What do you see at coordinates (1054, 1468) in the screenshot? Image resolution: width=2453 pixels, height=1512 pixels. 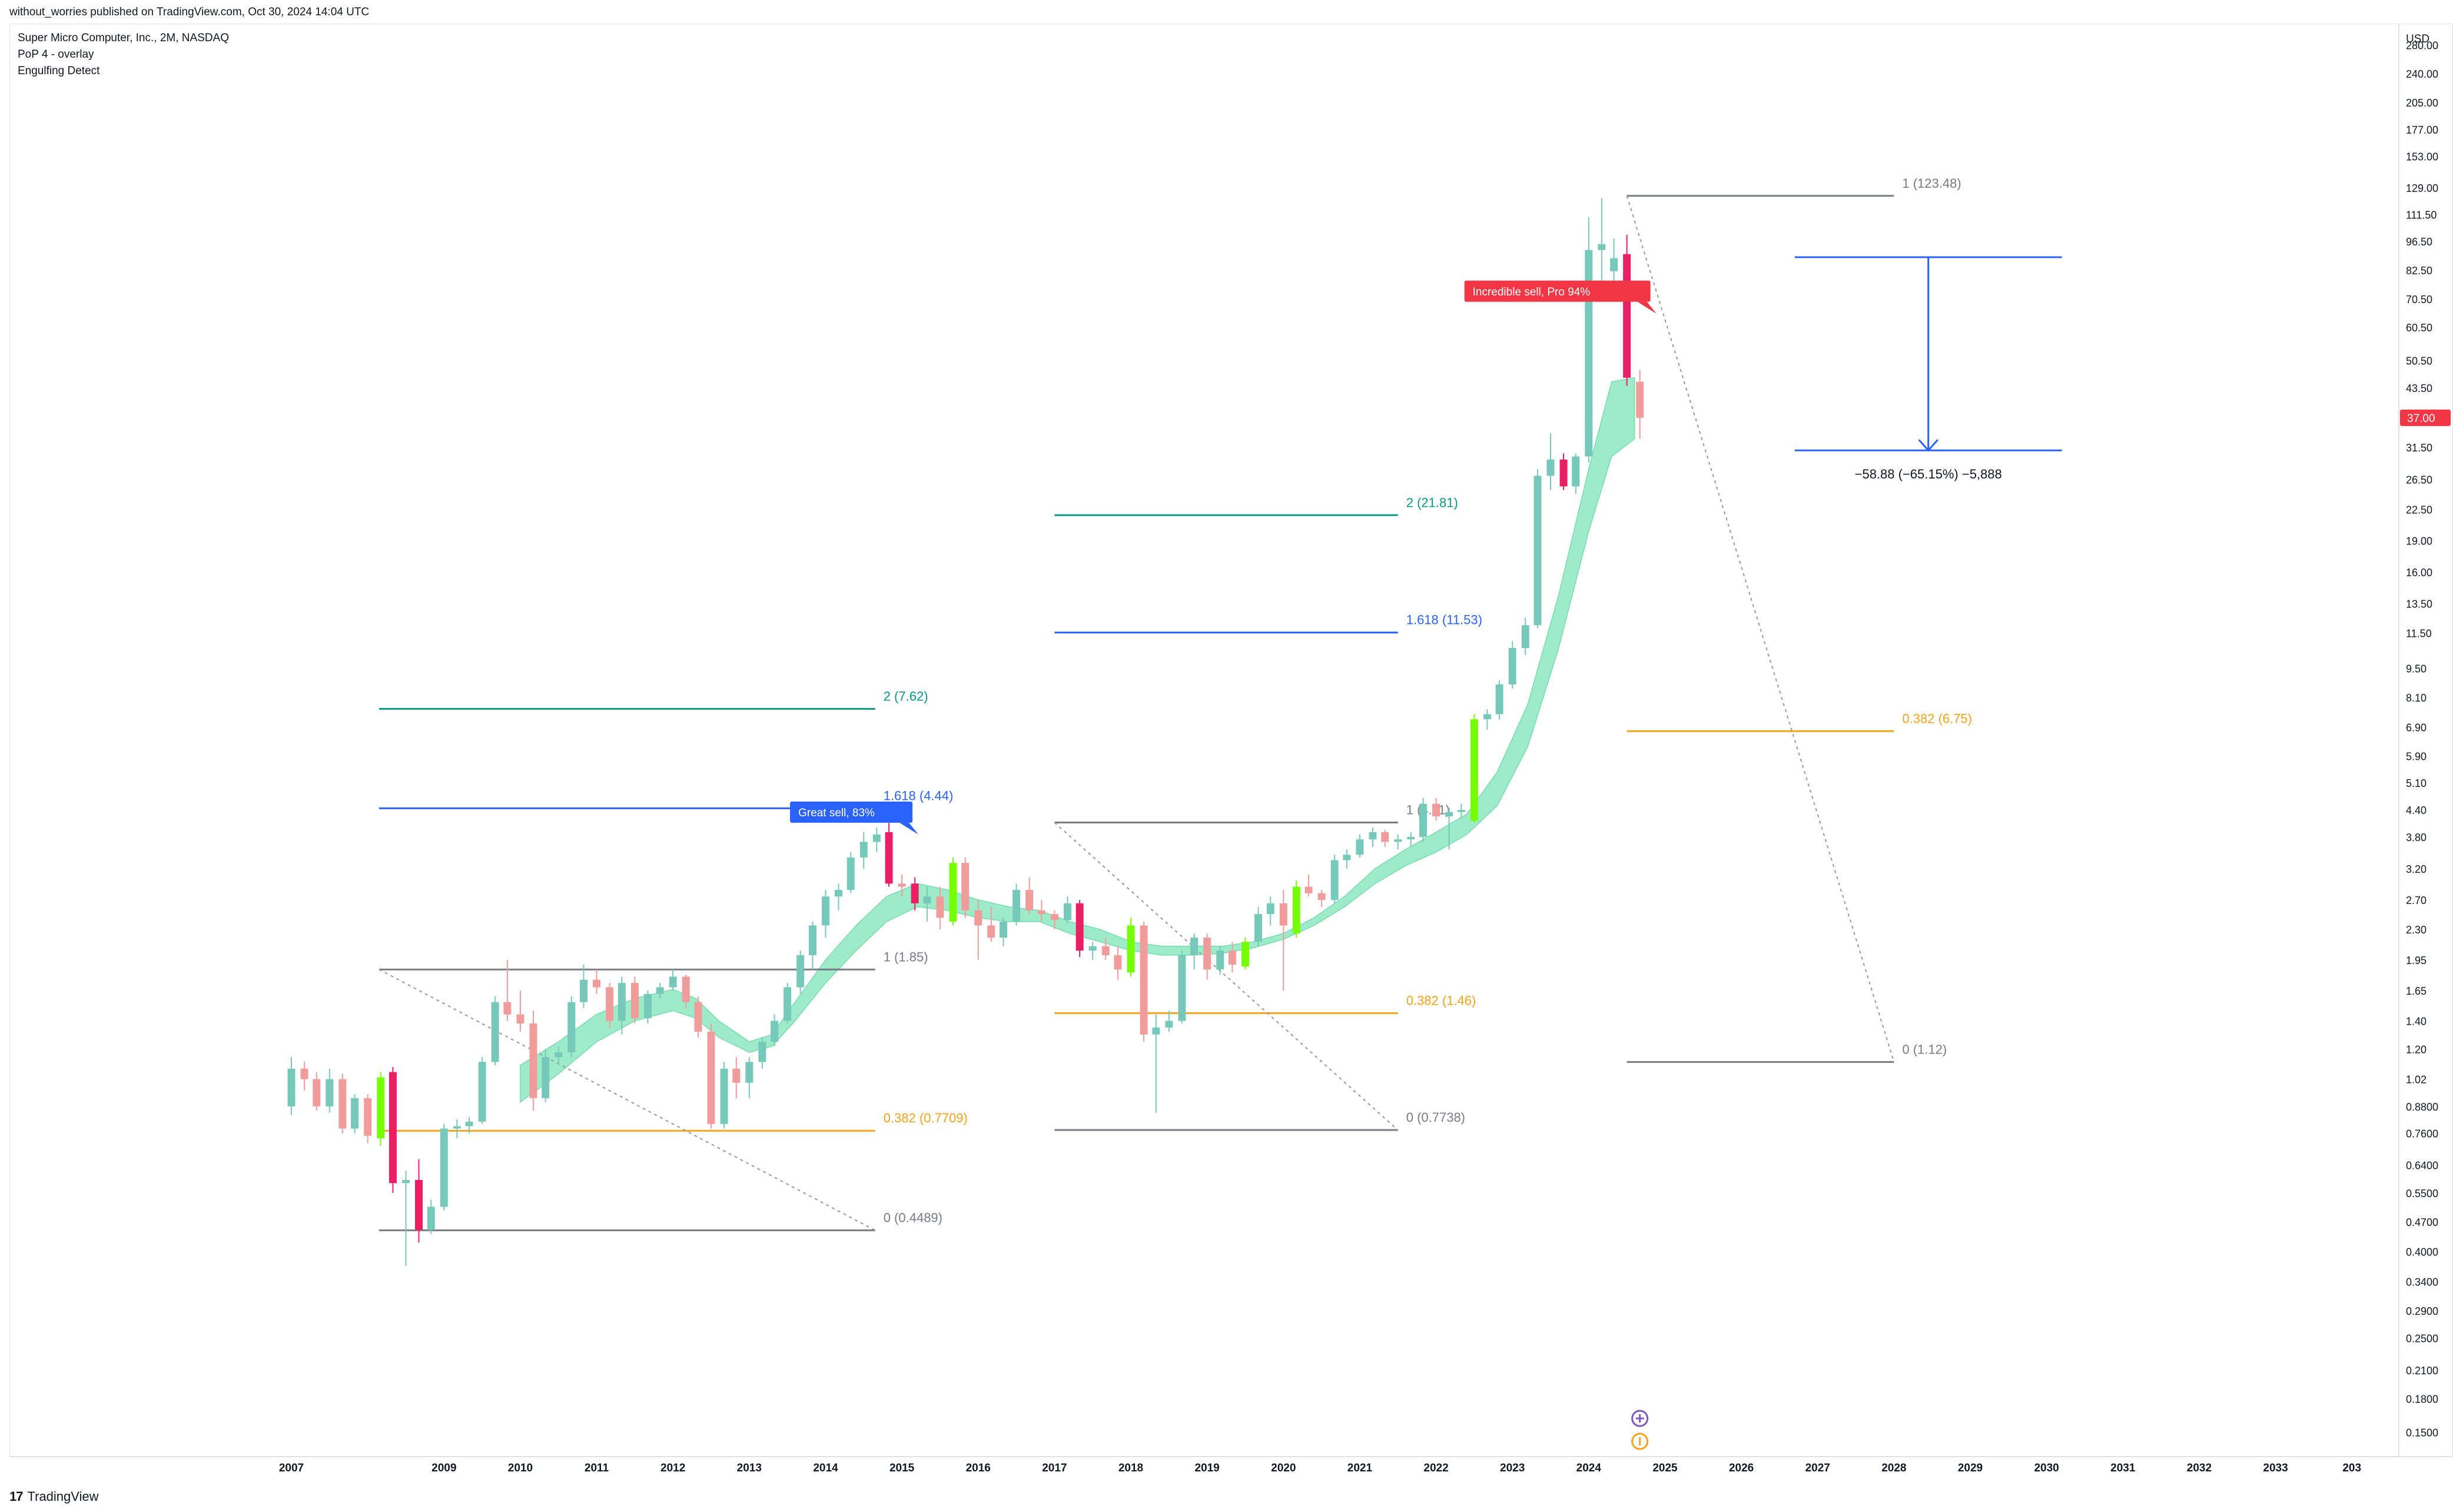 I see `x-tick-label: 2017` at bounding box center [1054, 1468].